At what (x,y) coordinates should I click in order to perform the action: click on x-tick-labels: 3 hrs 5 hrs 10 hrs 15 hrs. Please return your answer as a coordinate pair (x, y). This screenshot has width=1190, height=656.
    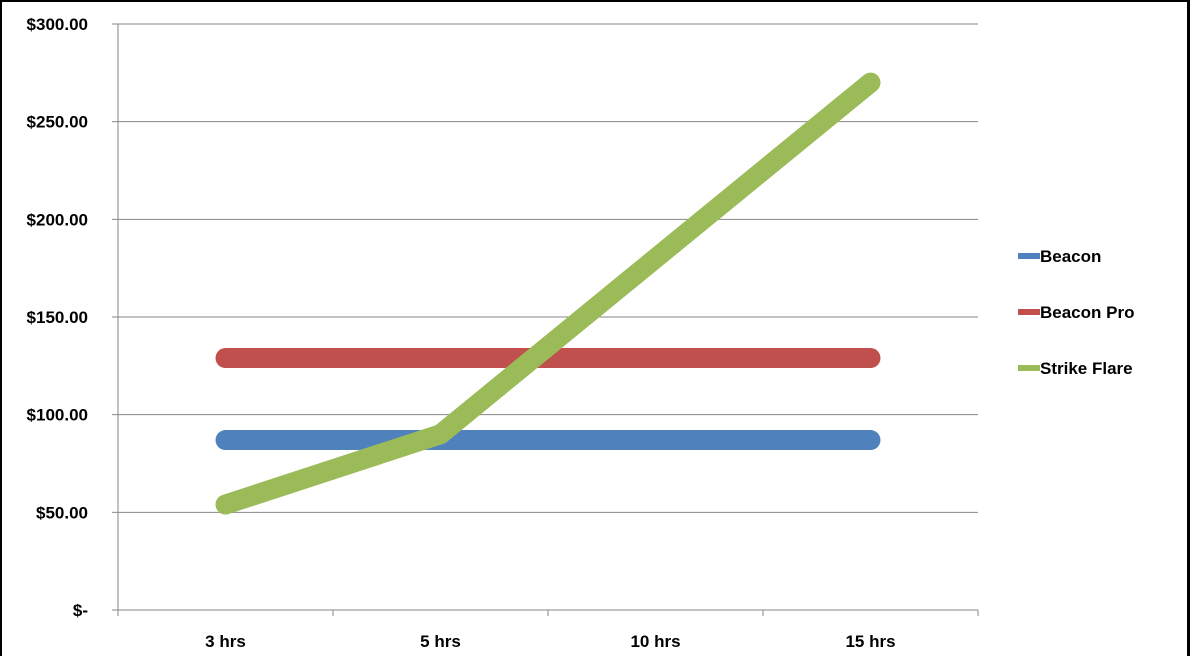
    Looking at the image, I should click on (550, 641).